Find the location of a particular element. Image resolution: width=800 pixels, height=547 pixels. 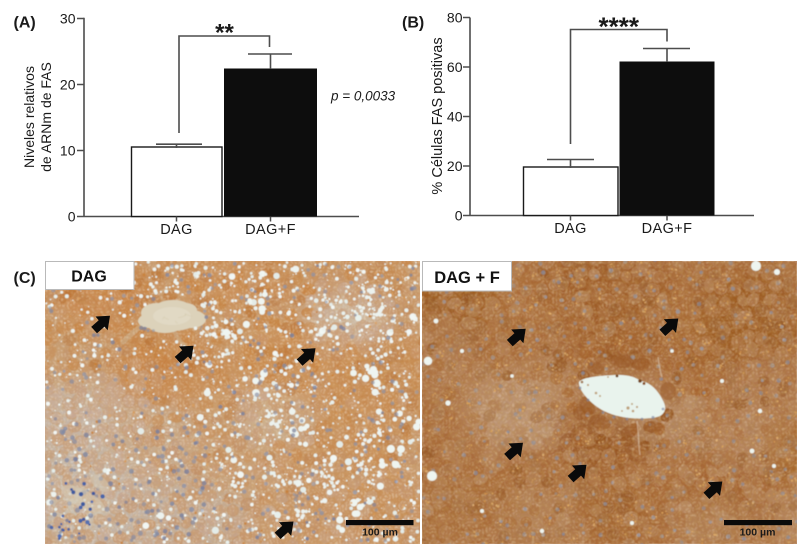

svg-text: 60 is located at coordinates (455, 67).